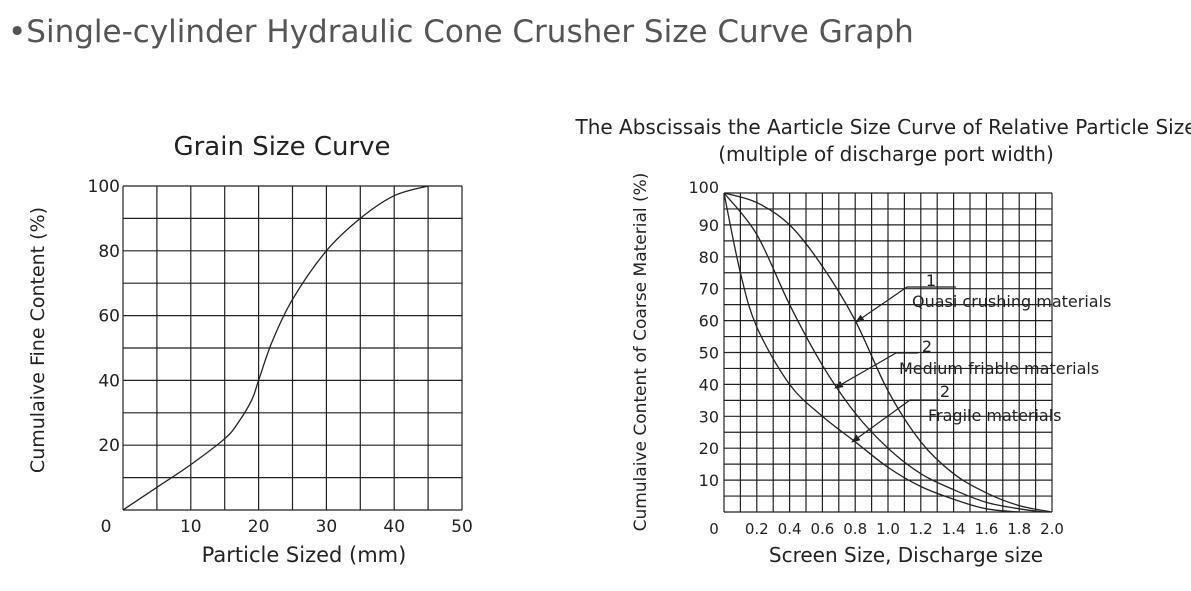  What do you see at coordinates (304, 555) in the screenshot?
I see `x-axis-label: Particle Sized (mm)` at bounding box center [304, 555].